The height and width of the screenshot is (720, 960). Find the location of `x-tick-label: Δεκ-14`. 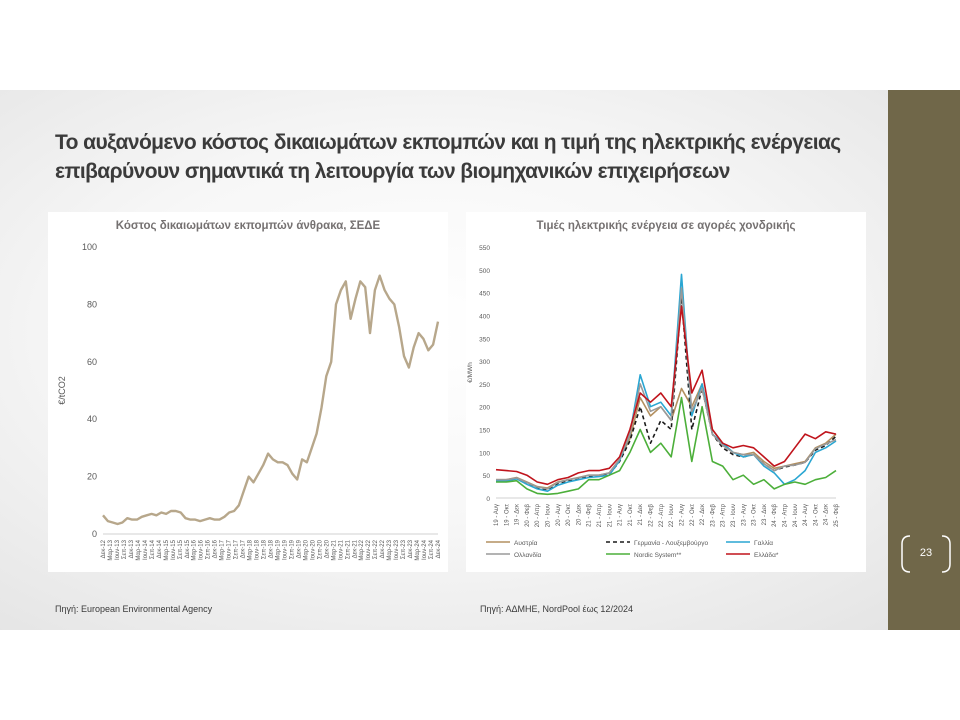

x-tick-label: Δεκ-14 is located at coordinates (160, 548).